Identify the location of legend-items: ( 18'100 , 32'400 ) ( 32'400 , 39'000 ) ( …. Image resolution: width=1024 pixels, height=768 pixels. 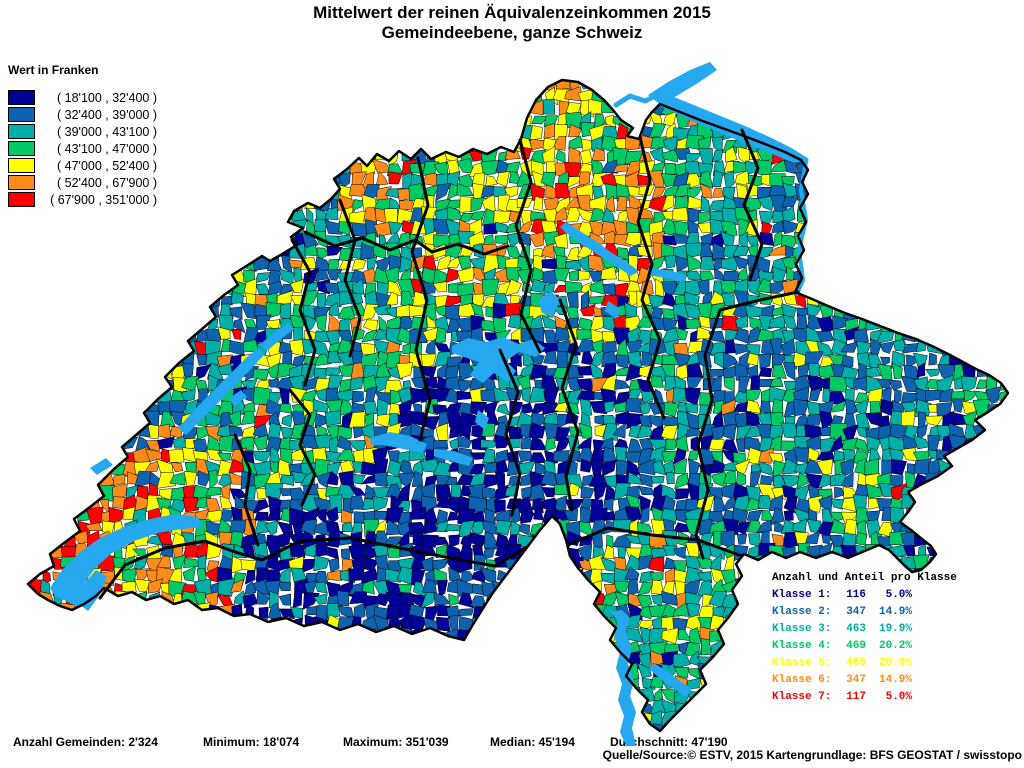
(82, 148).